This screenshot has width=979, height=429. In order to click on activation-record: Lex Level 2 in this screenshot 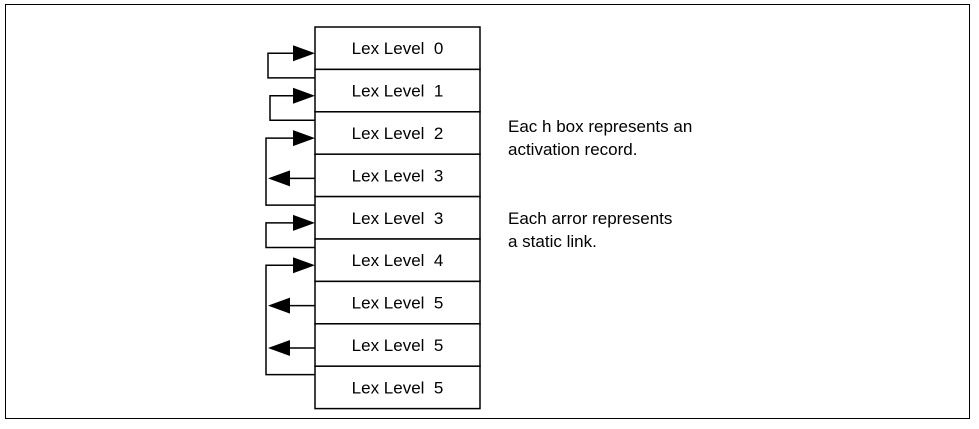, I will do `click(397, 133)`.